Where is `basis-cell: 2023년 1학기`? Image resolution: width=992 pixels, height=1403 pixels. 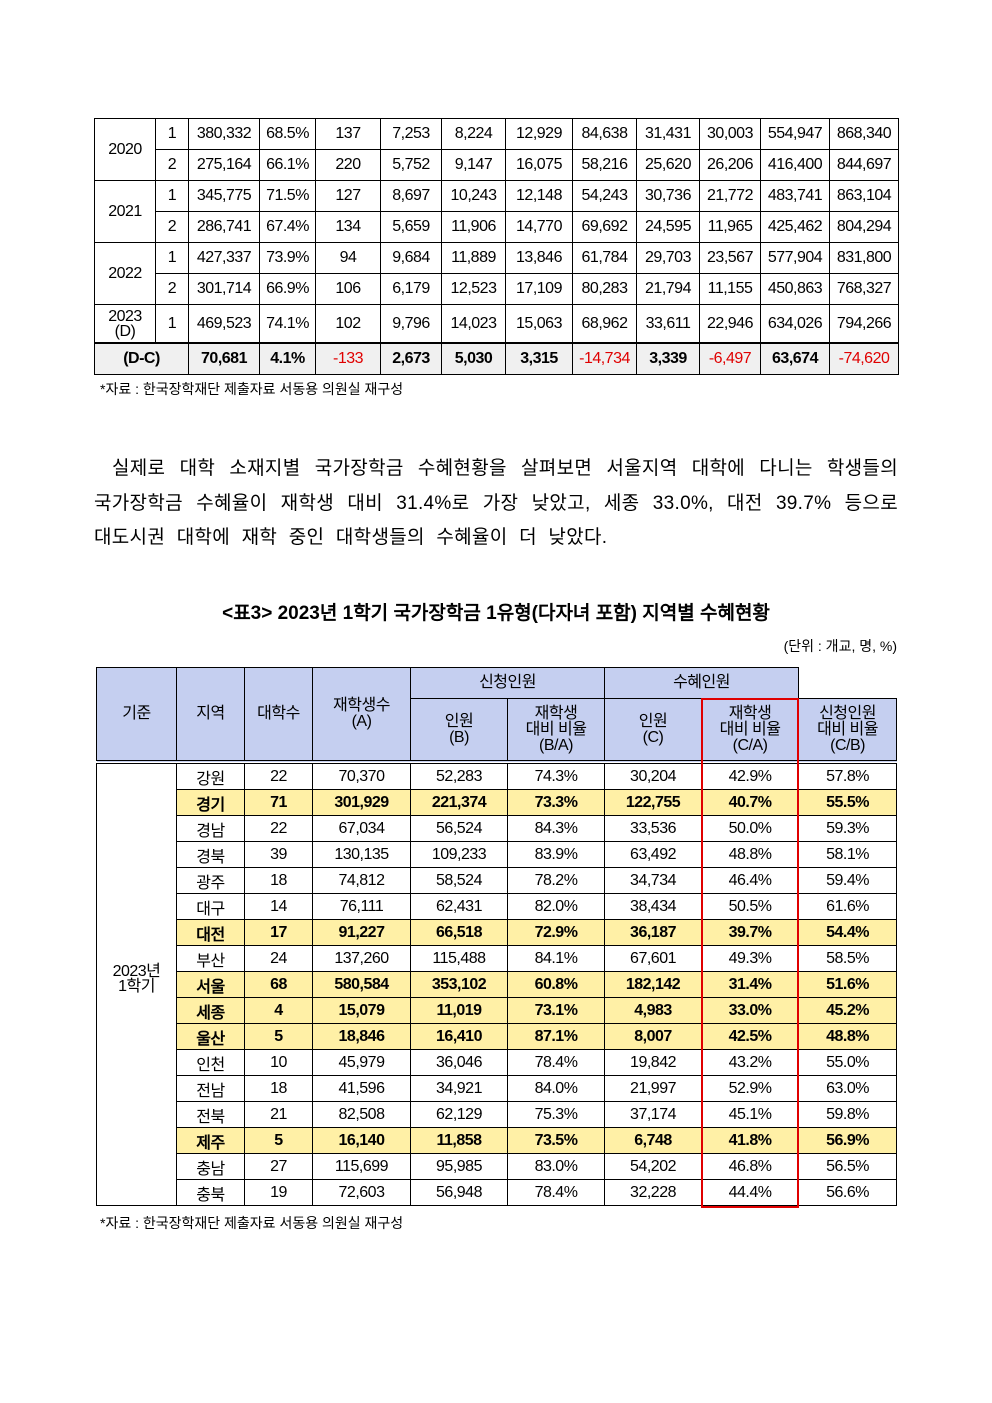
basis-cell: 2023년 1학기 is located at coordinates (136, 983).